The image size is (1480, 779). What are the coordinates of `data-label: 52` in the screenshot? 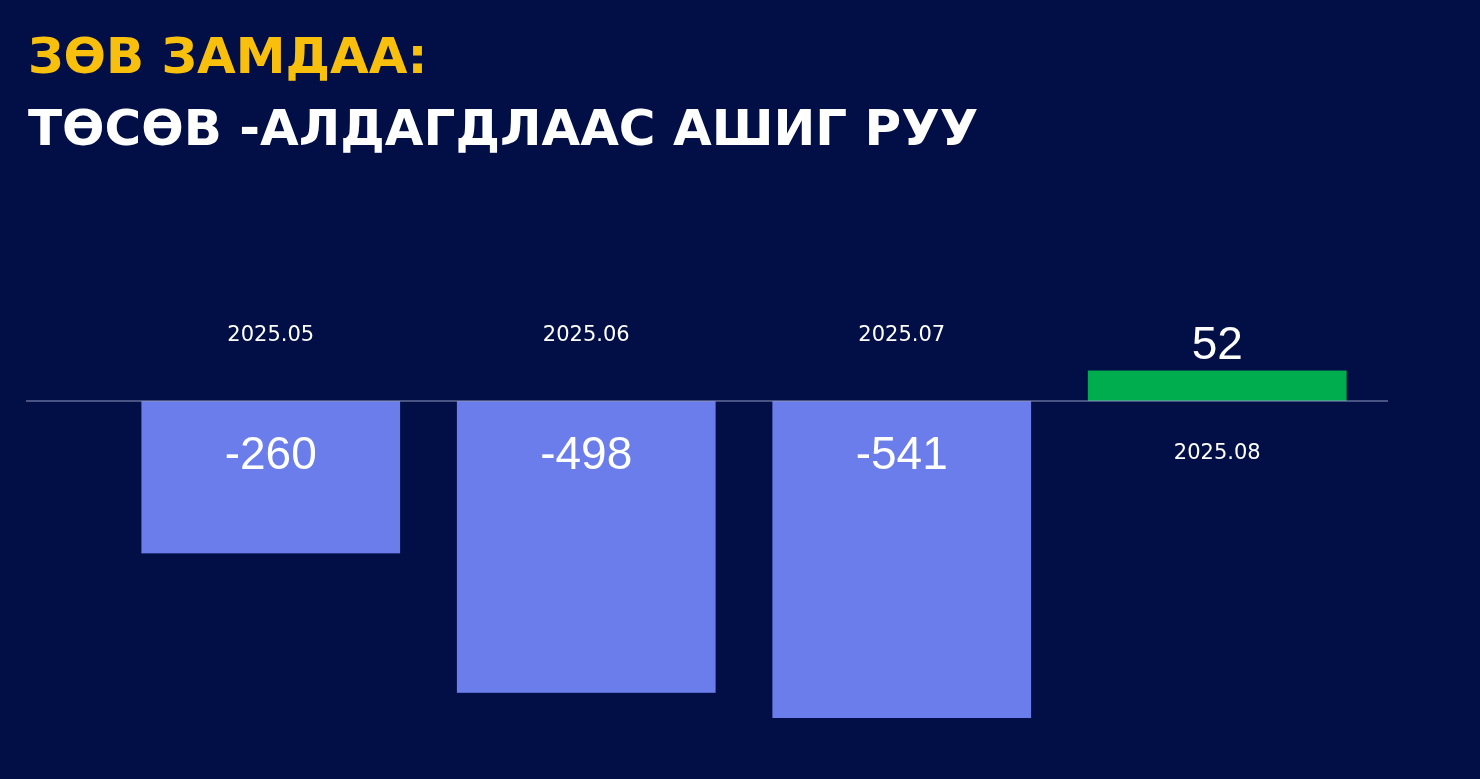 It's located at (1217, 342).